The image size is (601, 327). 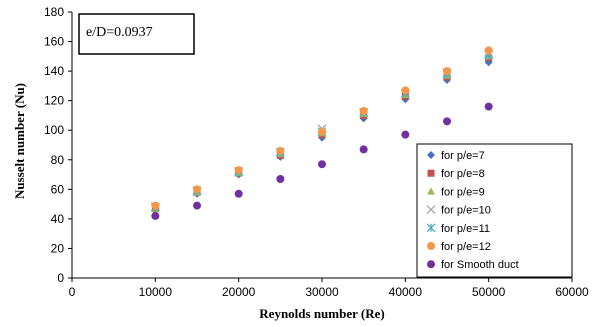 What do you see at coordinates (58, 145) in the screenshot?
I see `y-axis-ticks: 0 20 40 60 80 100 120 140 160 180` at bounding box center [58, 145].